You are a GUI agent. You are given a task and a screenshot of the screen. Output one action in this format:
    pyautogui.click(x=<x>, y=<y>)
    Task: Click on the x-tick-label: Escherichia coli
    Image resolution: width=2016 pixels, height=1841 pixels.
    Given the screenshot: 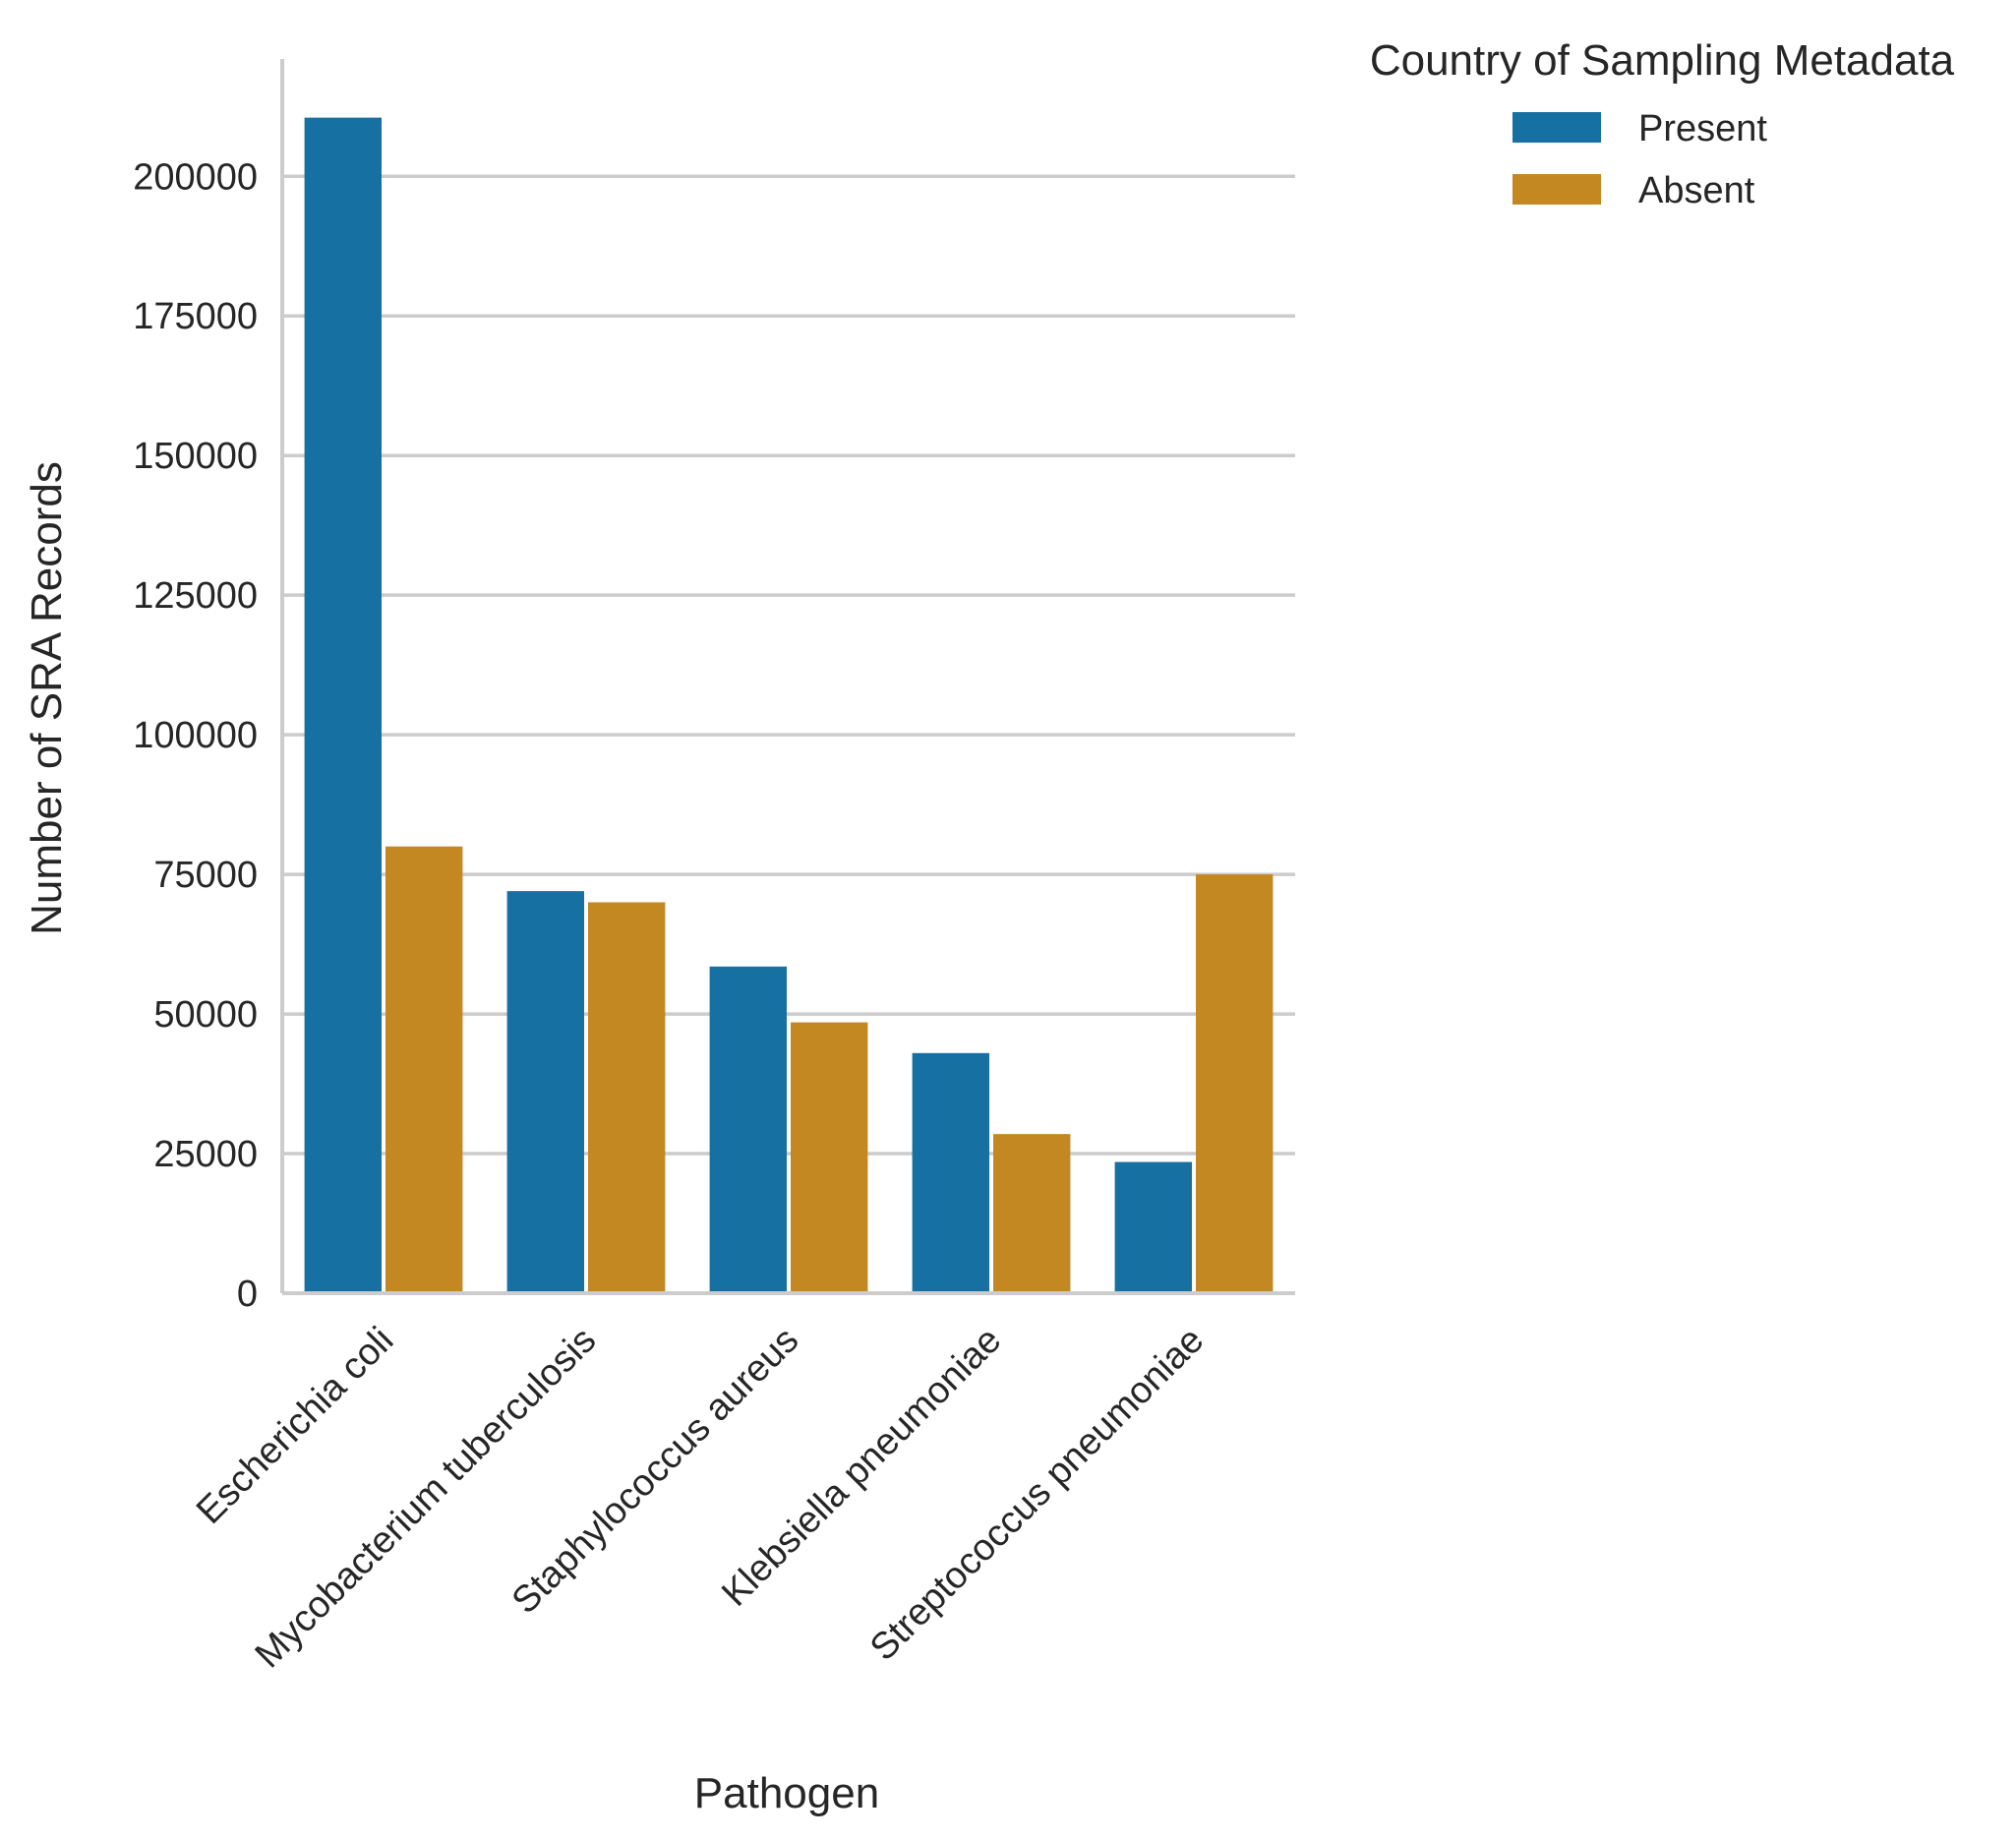 What is the action you would take?
    pyautogui.click(x=295, y=1426)
    